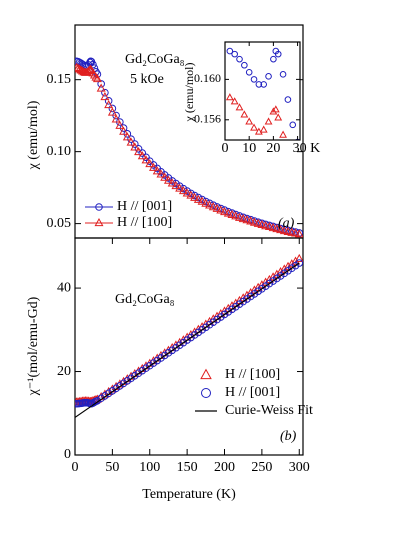 This screenshot has width=415, height=537. Describe the element at coordinates (33, 135) in the screenshot. I see `y-axis-label: χ (emu/mol)` at that location.